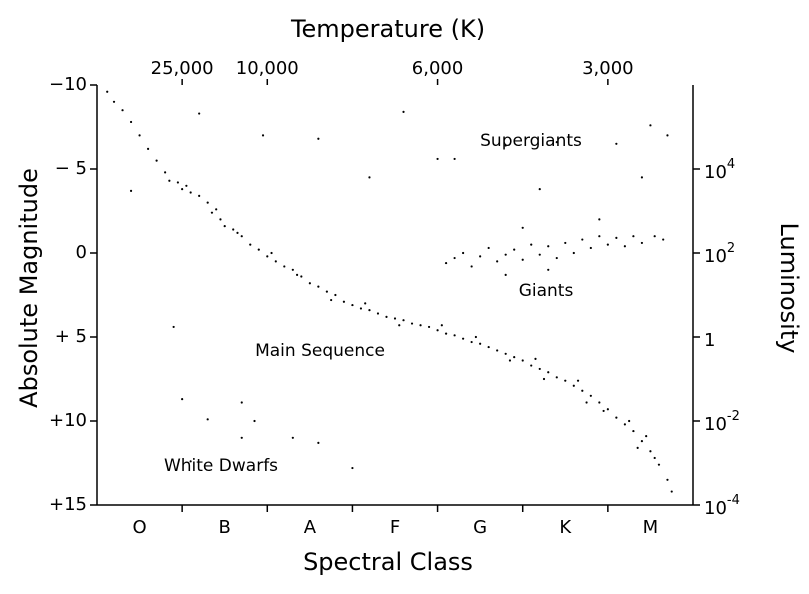  What do you see at coordinates (310, 527) in the screenshot?
I see `x-tick-label: A` at bounding box center [310, 527].